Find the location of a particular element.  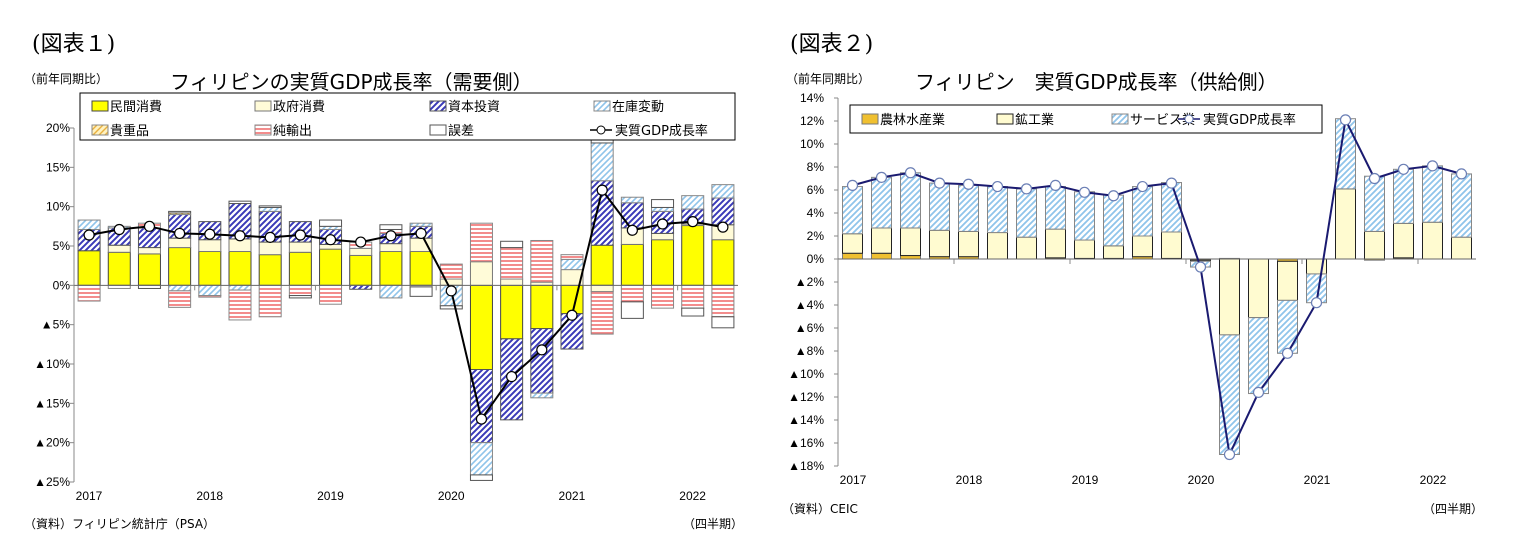

legend-marker is located at coordinates (601, 130).